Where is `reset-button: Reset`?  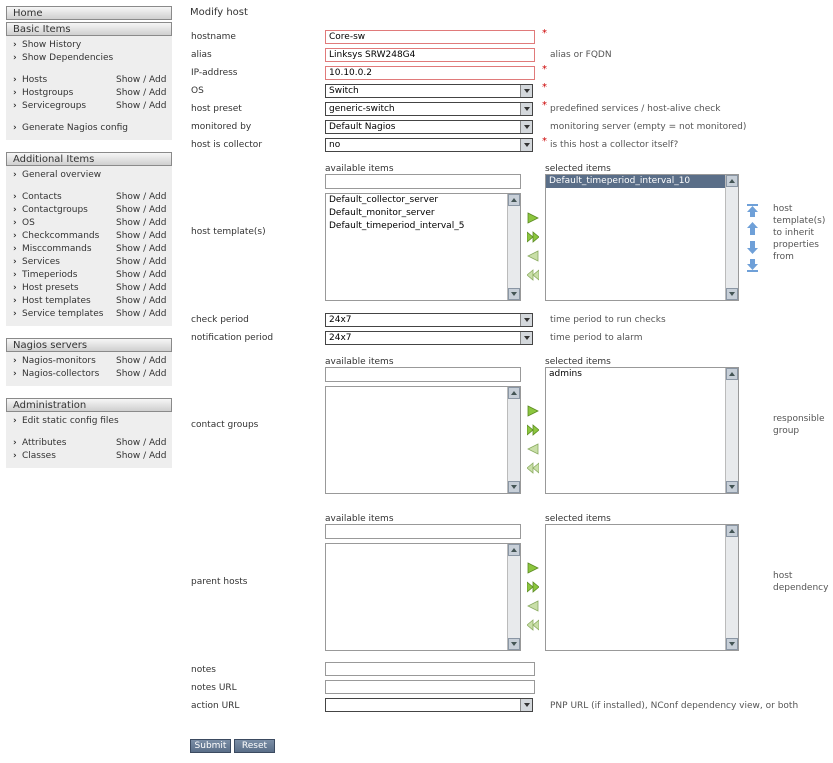 reset-button: Reset is located at coordinates (254, 746).